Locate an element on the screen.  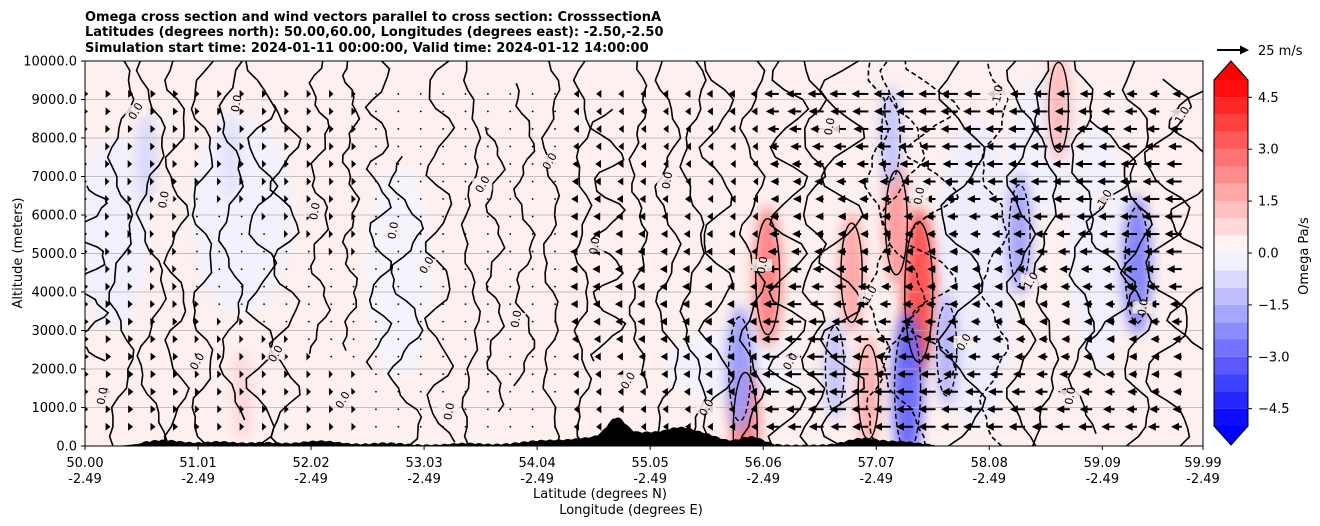
x-tick-label-lat: 59.99 is located at coordinates (1202, 463).